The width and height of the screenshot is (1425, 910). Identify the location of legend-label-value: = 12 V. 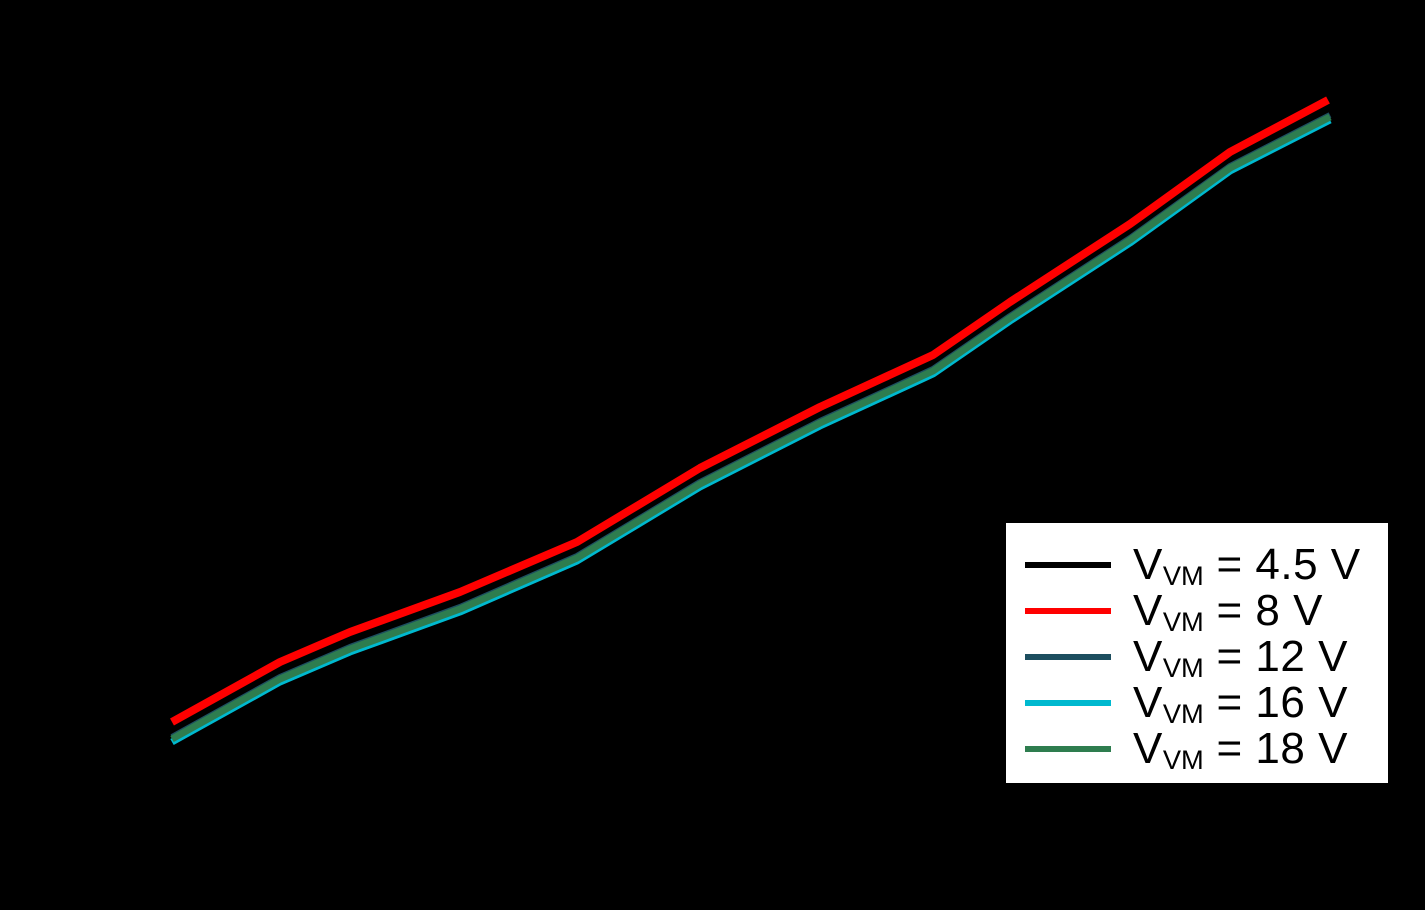
(1275, 656).